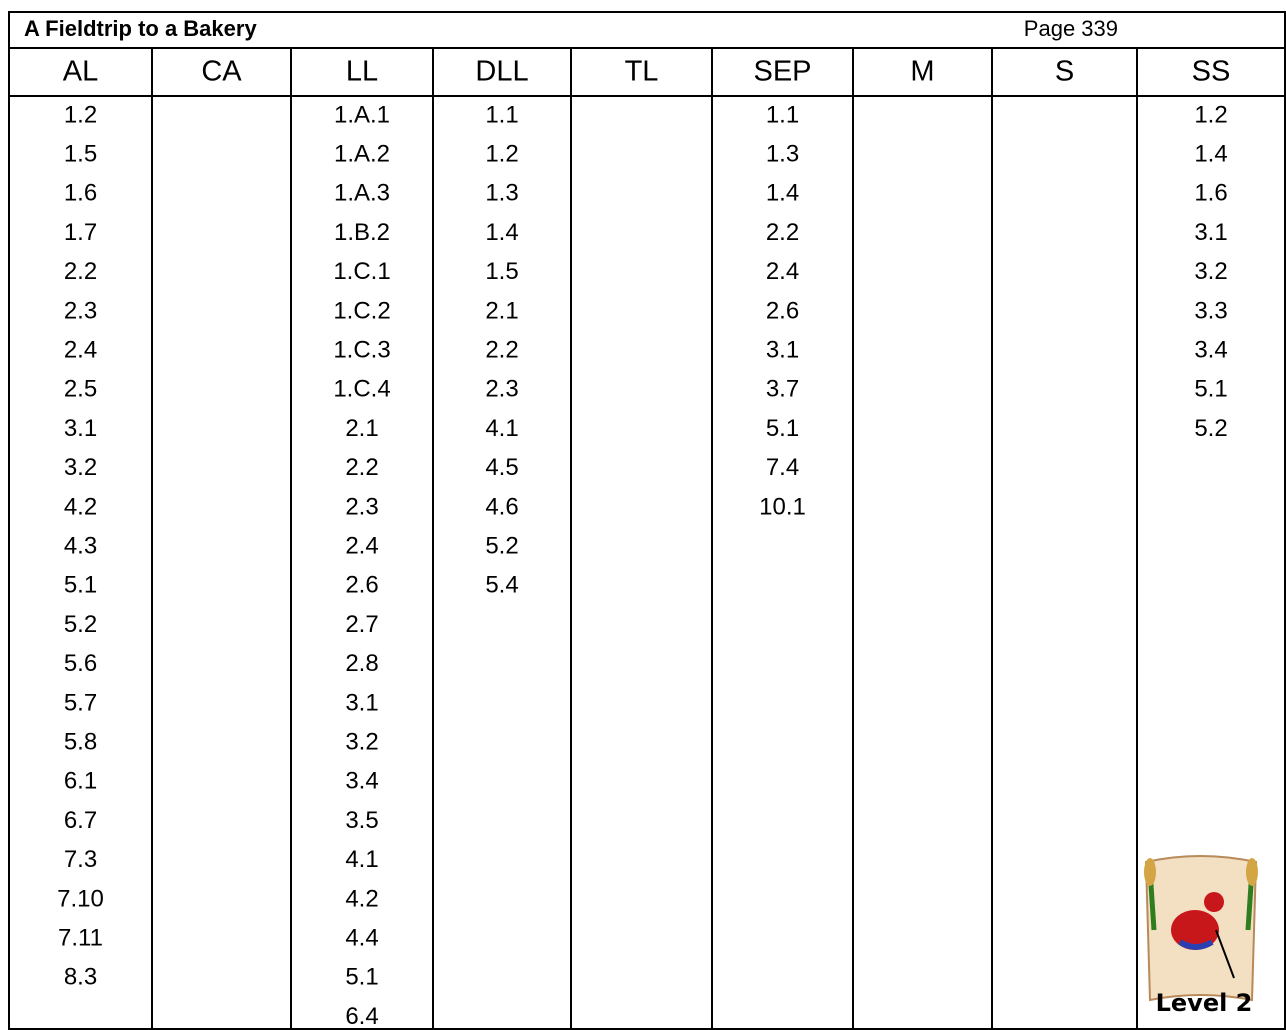 The height and width of the screenshot is (1030, 1286). Describe the element at coordinates (501, 72) in the screenshot. I see `column-header: DLL` at that location.